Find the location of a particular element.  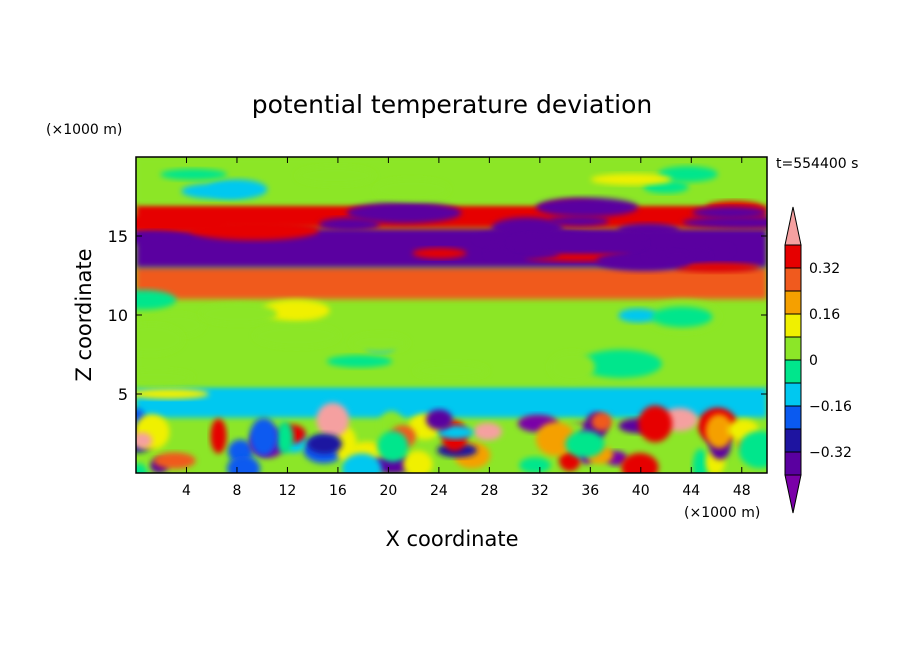

y-tick-label: 10 is located at coordinates (118, 315).